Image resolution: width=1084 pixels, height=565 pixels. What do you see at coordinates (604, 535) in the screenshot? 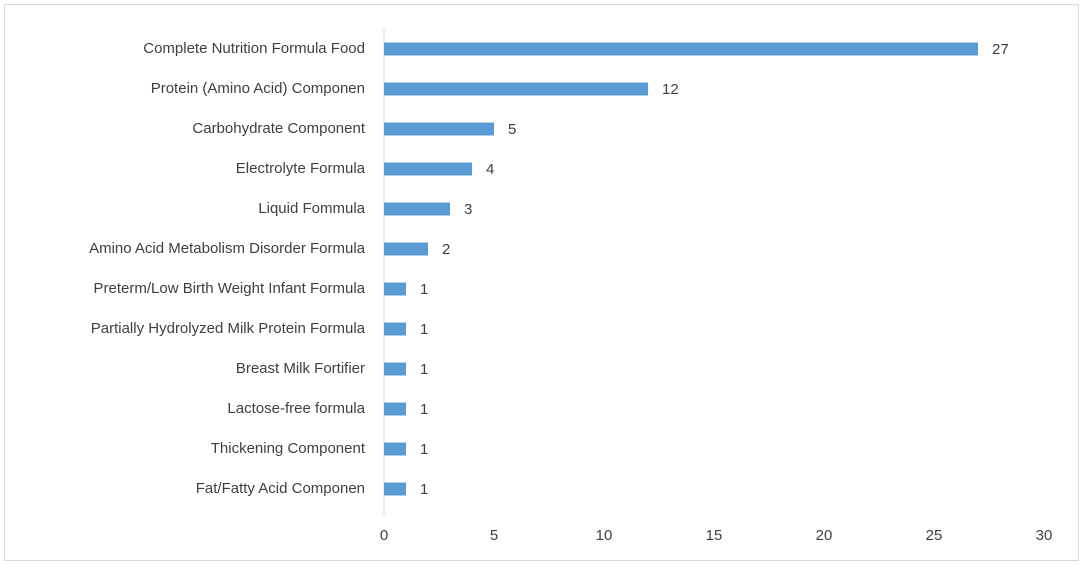
I see `x-tick-label: 10` at bounding box center [604, 535].